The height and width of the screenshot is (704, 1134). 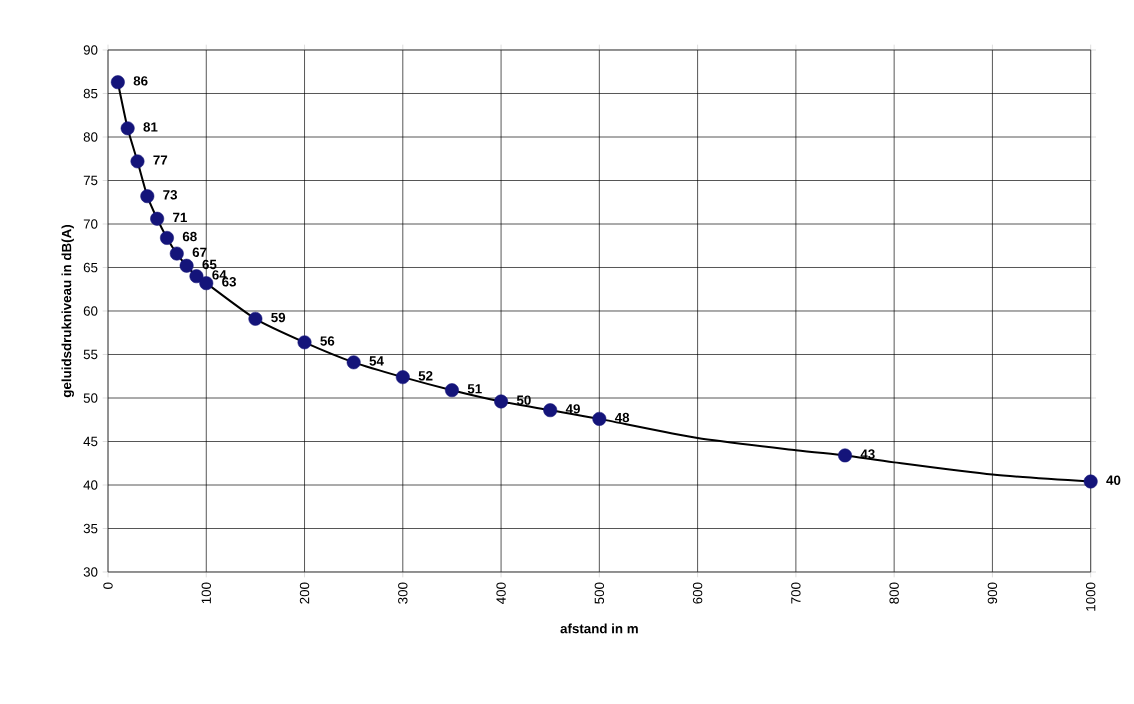 What do you see at coordinates (199, 252) in the screenshot?
I see `data-label: 67` at bounding box center [199, 252].